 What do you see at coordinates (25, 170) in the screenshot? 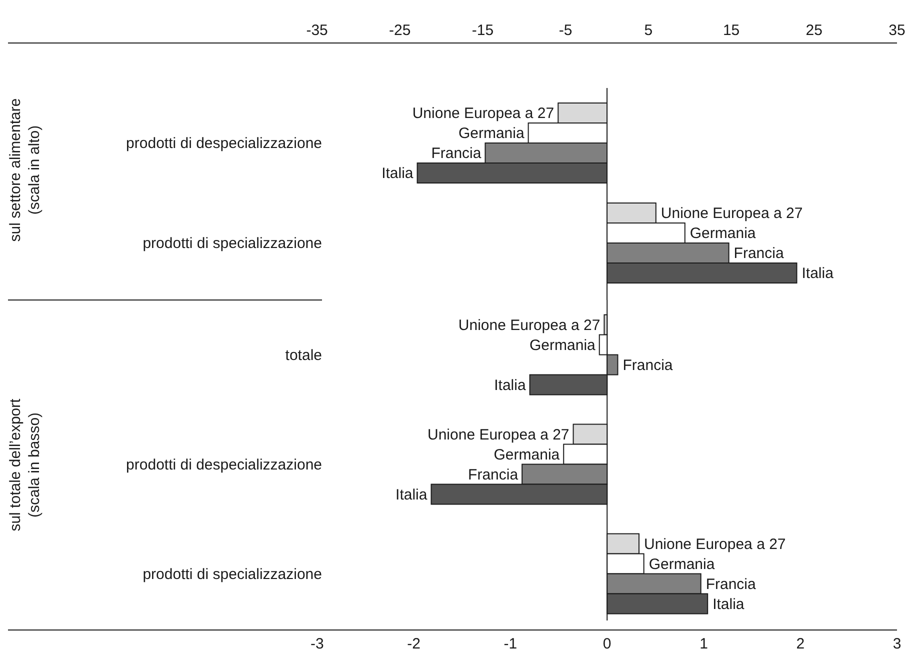
I see `y-axis-title: sul settore alimentare (scala in alto)` at bounding box center [25, 170].